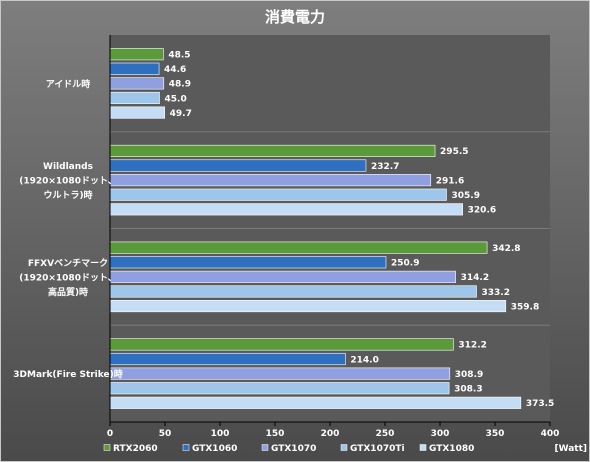 The image size is (590, 462). Describe the element at coordinates (506, 249) in the screenshot. I see `value-label: 342.8` at that location.